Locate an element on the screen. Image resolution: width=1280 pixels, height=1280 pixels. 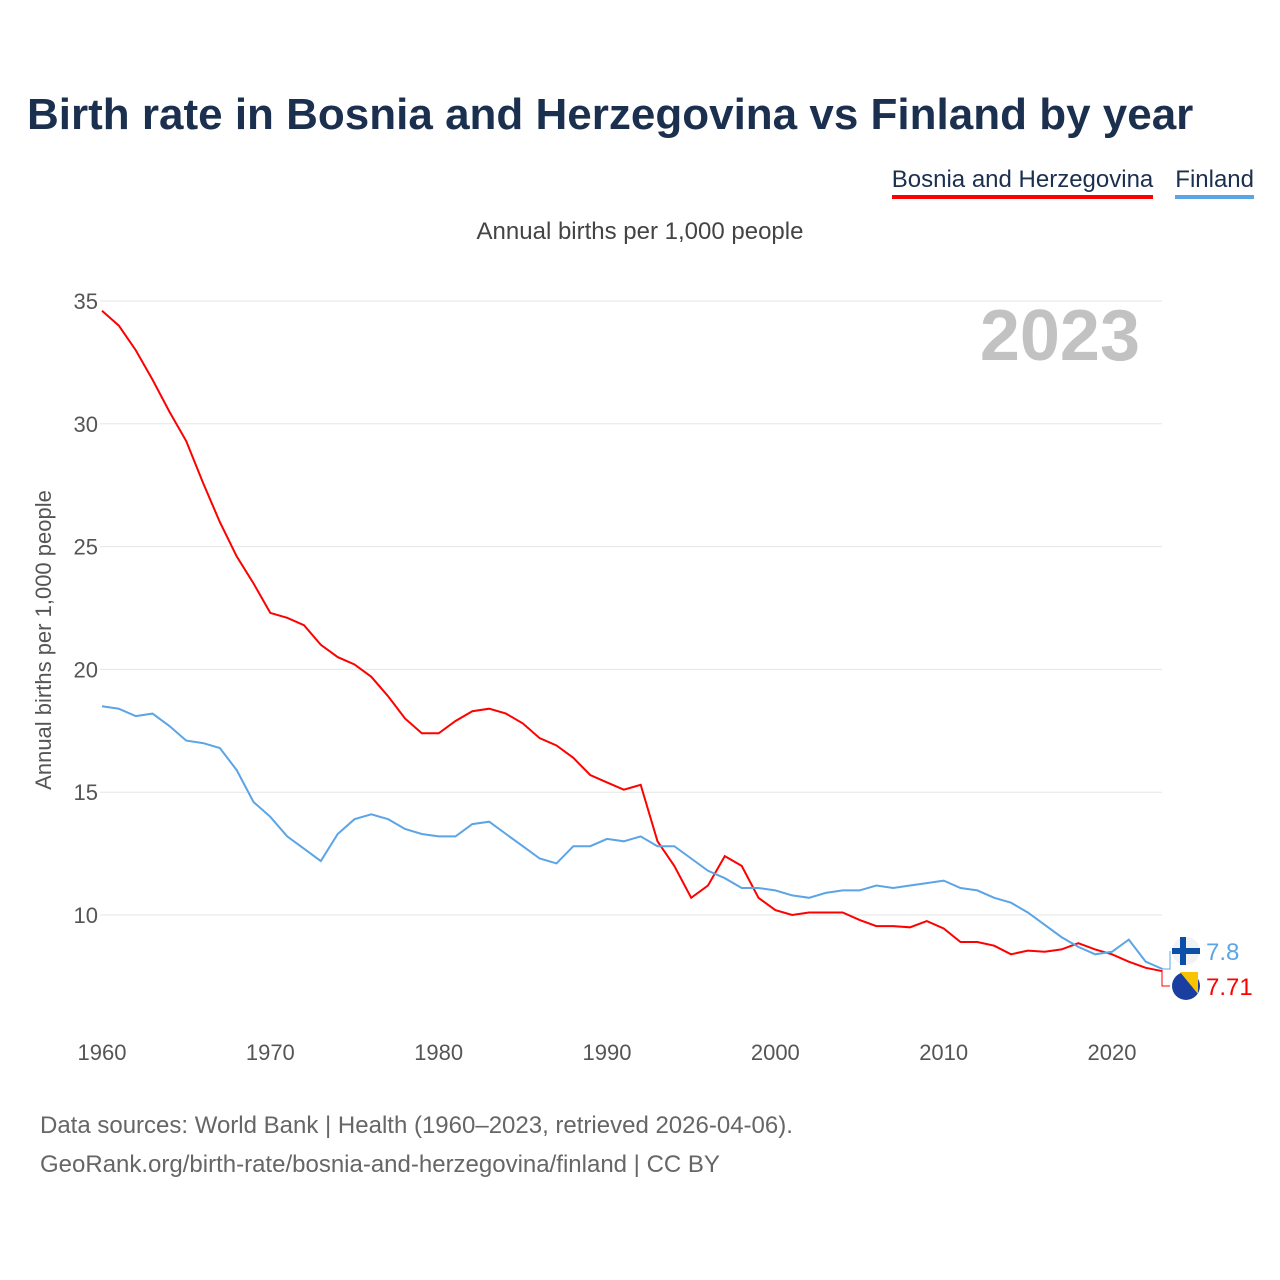
x-tick-label: 1980 is located at coordinates (438, 1052).